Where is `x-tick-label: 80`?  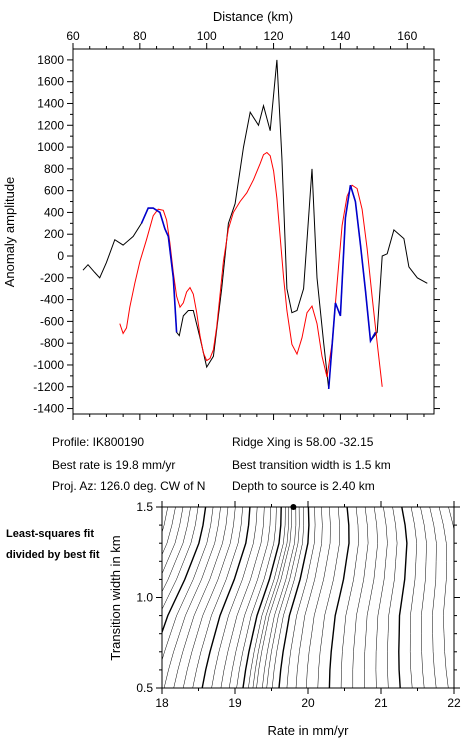
x-tick-label: 80 is located at coordinates (140, 36).